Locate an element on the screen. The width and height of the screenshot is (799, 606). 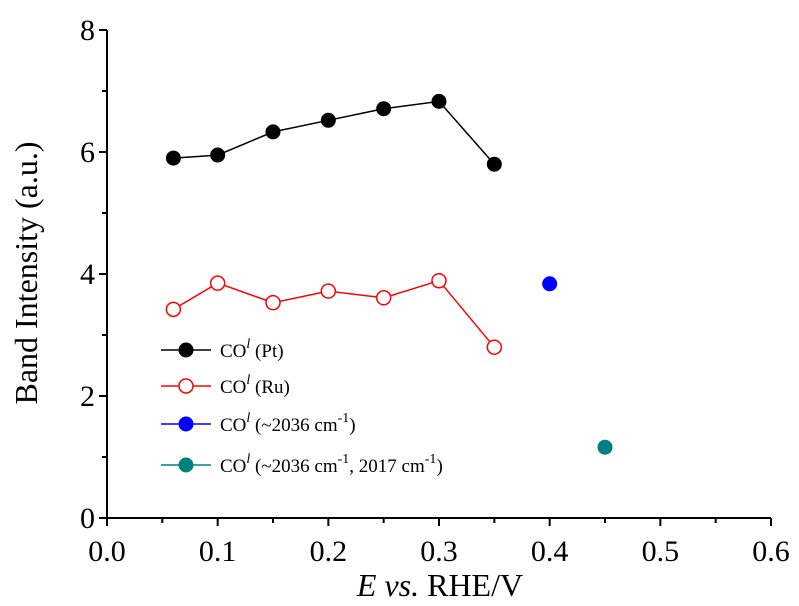
legend-label: COl (Pt) is located at coordinates (252, 349).